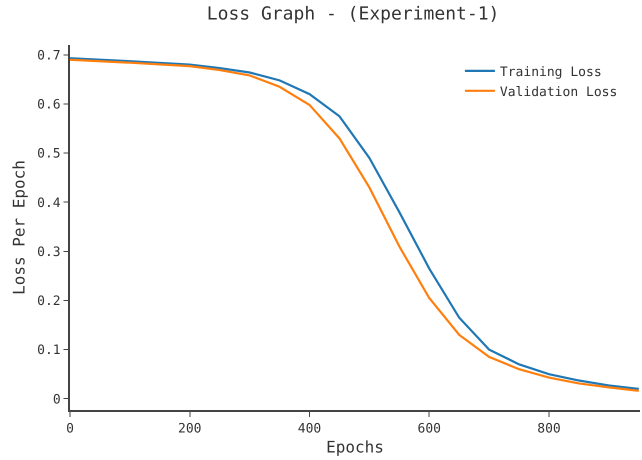  Describe the element at coordinates (429, 428) in the screenshot. I see `x-tick-label: 600` at that location.